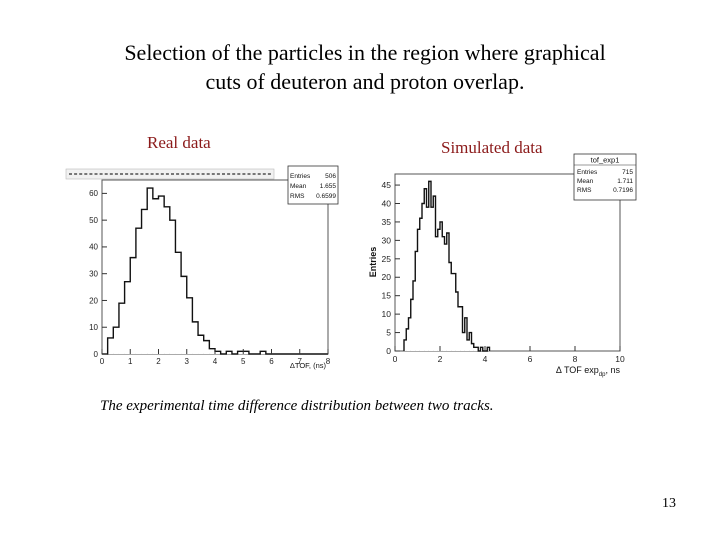 Image resolution: width=720 pixels, height=540 pixels. Describe the element at coordinates (387, 277) in the screenshot. I see `right-y-tick-label: 20` at that location.